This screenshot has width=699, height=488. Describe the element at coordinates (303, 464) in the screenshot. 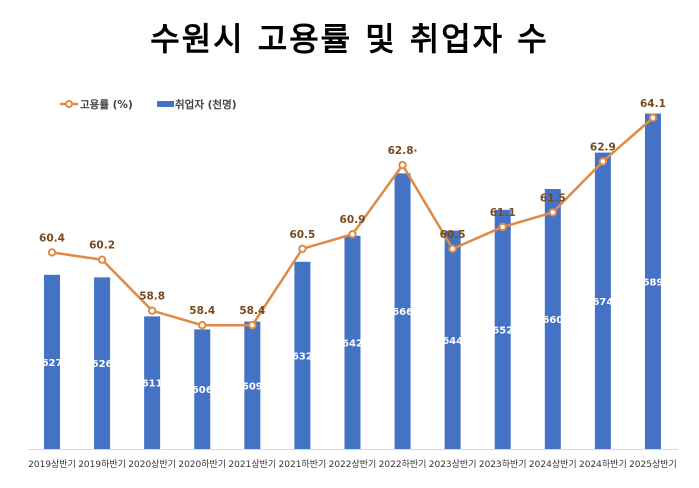

I see `x-tick-label: 2021하반기` at that location.